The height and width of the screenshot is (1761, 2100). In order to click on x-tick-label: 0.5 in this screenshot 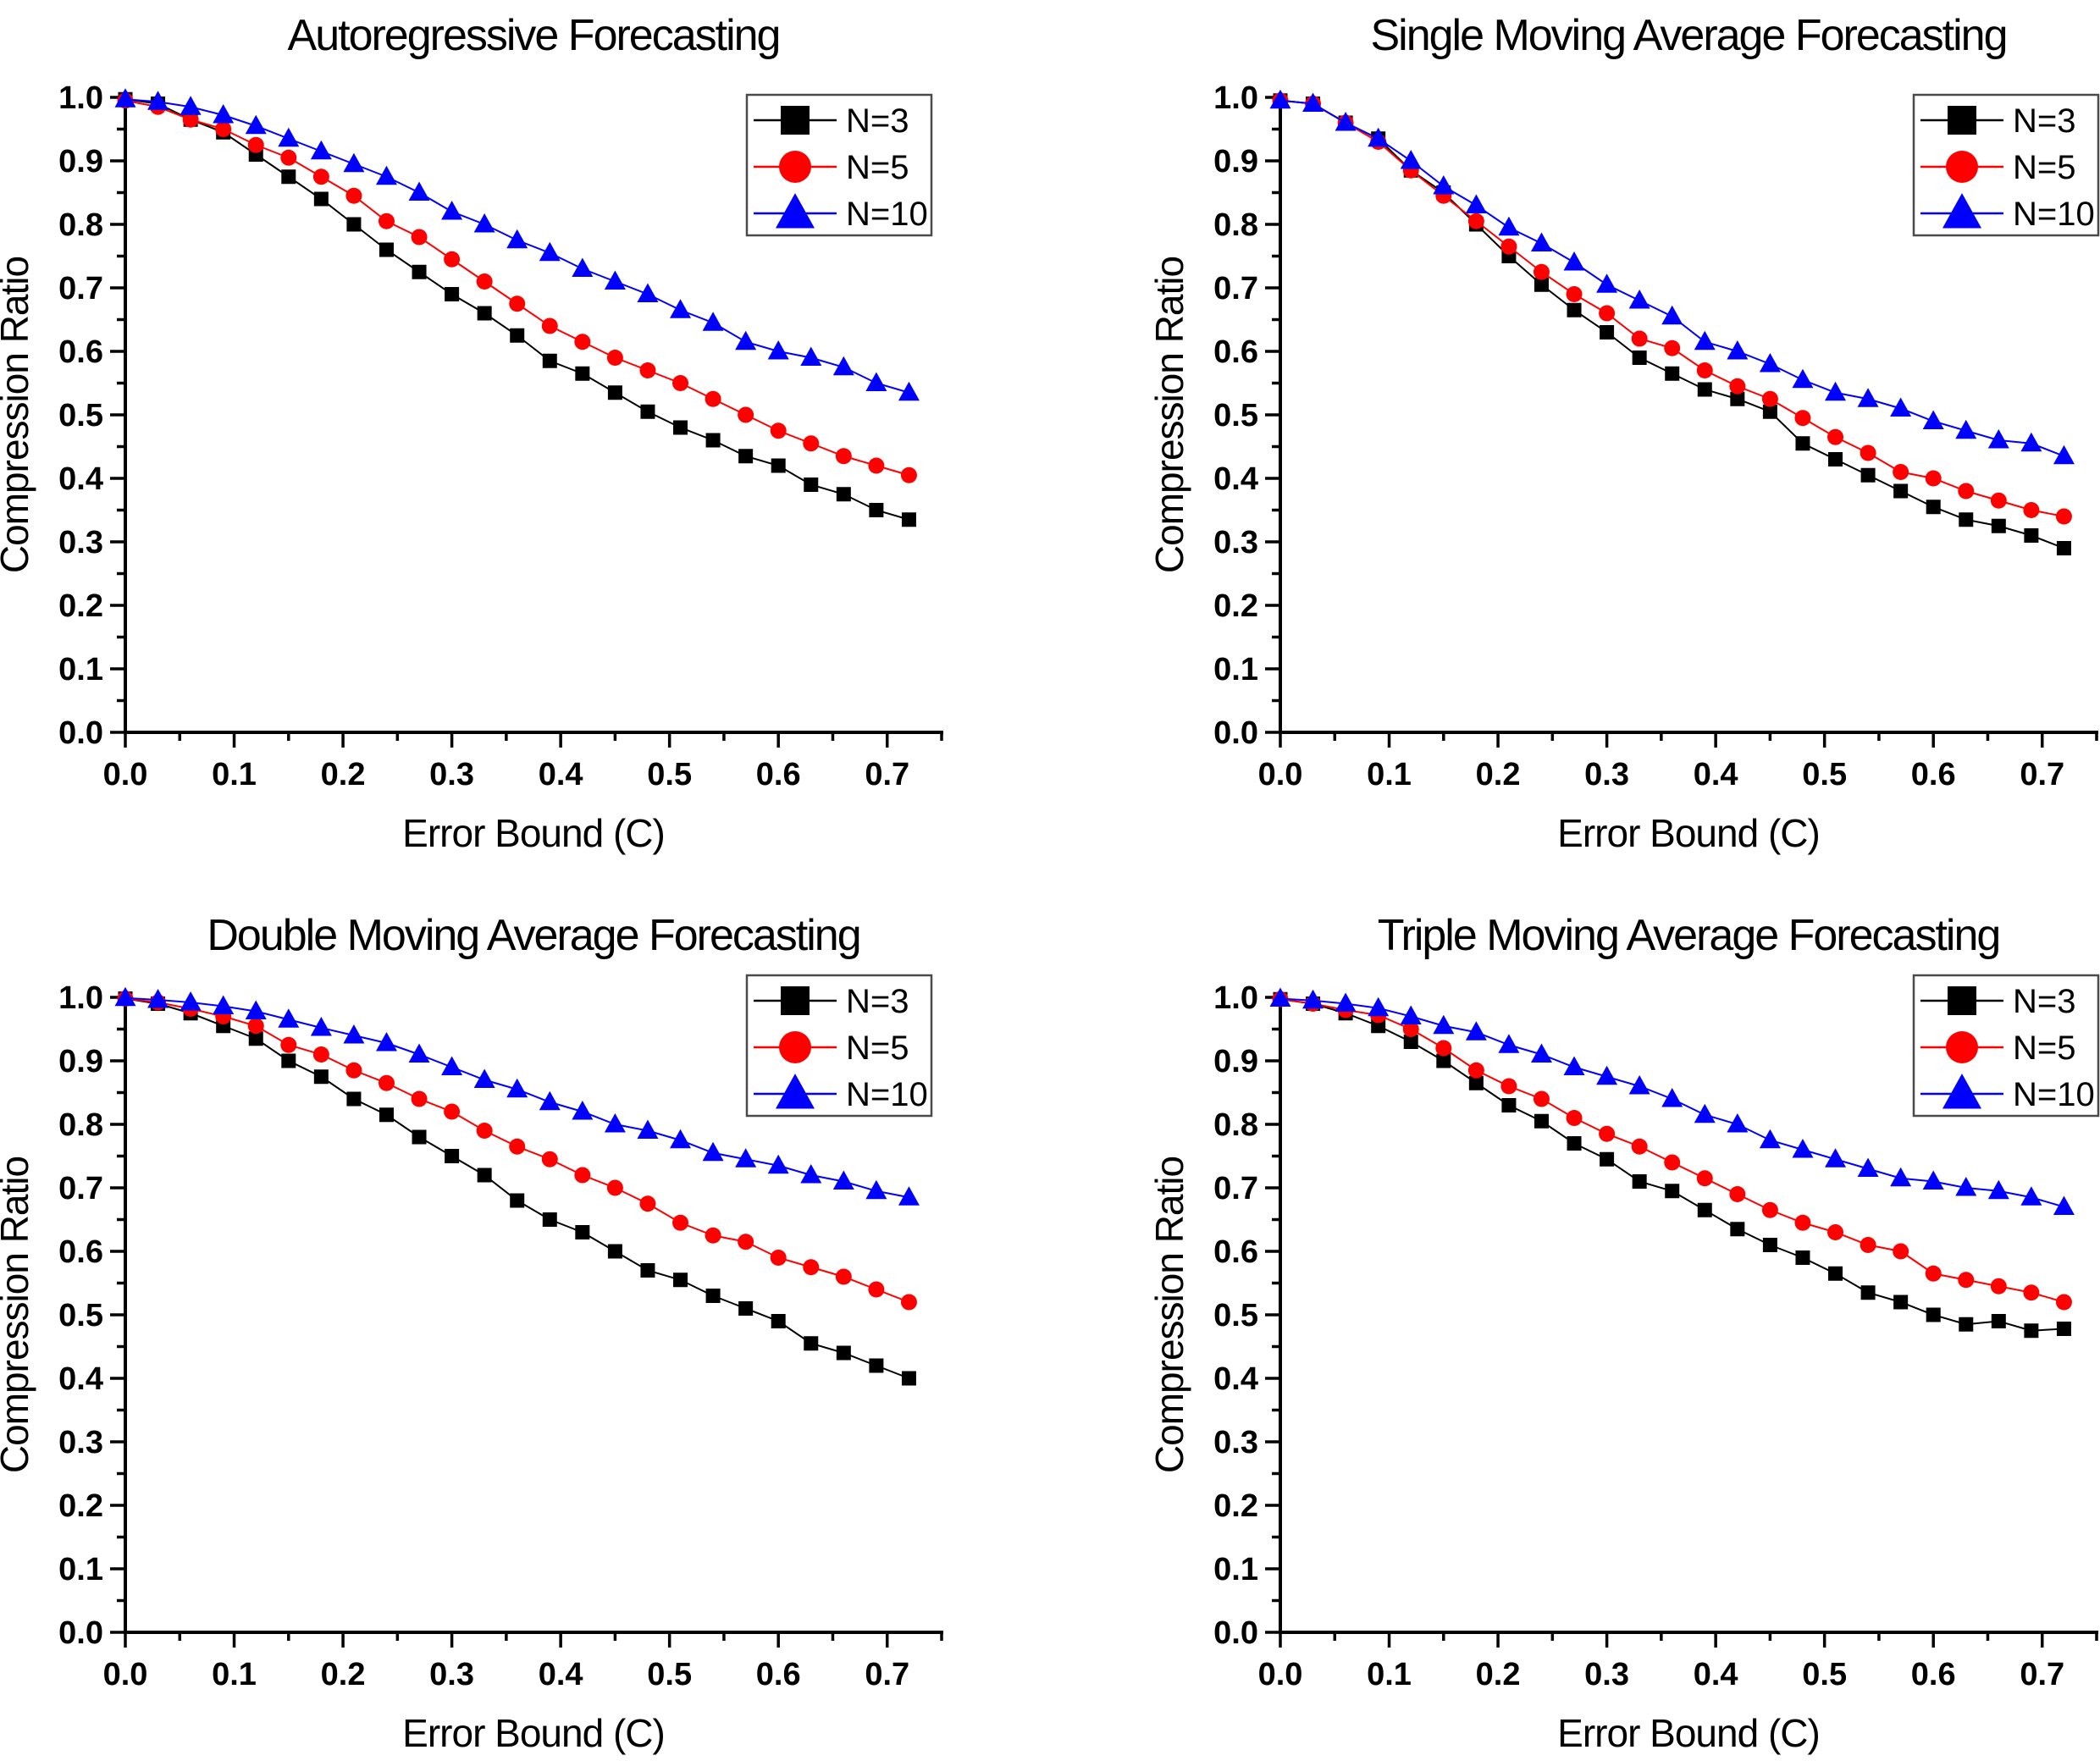, I will do `click(1825, 1674)`.